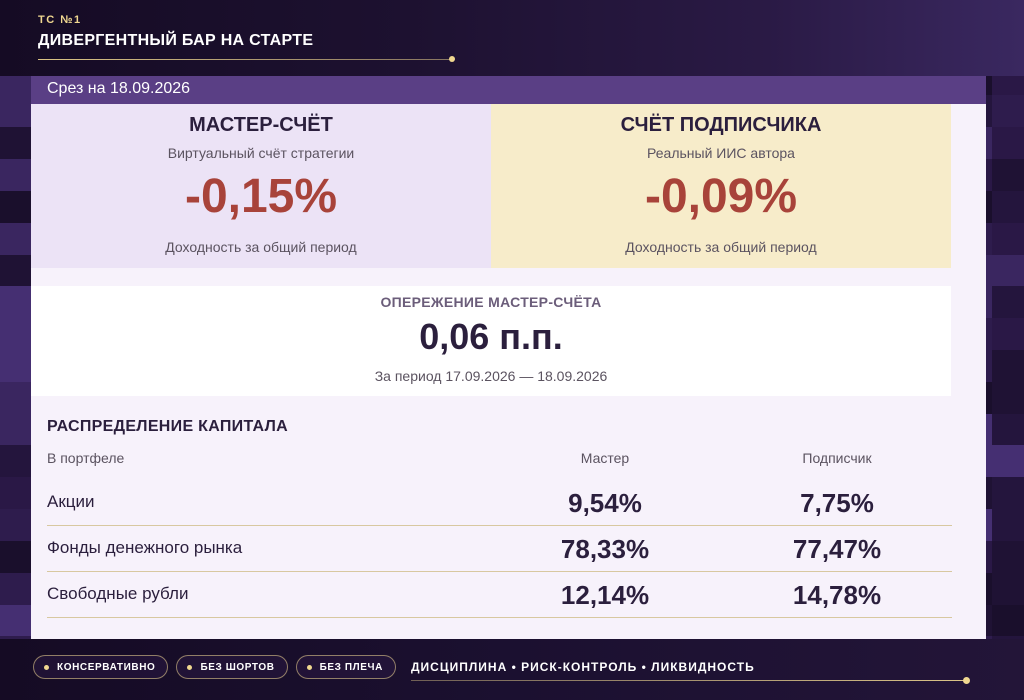 This screenshot has width=1024, height=700. I want to click on tag-label: БЕЗ ПЛЕЧА, so click(351, 667).